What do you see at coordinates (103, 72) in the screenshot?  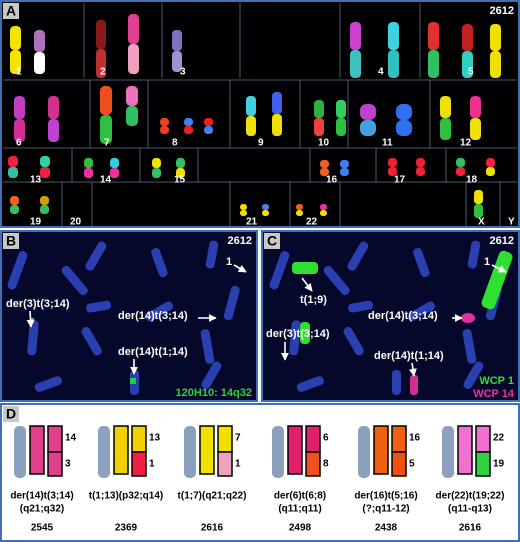 I see `chromosome-label: 2` at bounding box center [103, 72].